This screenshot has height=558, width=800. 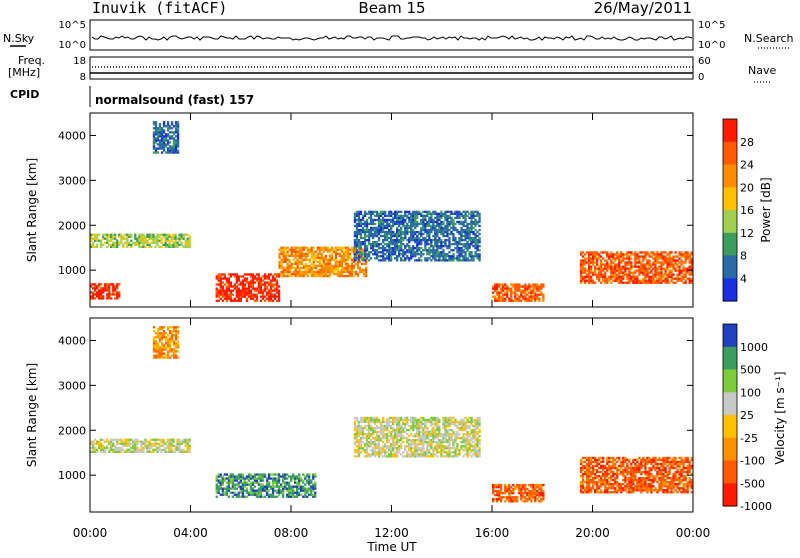 I want to click on nsky-tick-low: 10^0, so click(x=72, y=45).